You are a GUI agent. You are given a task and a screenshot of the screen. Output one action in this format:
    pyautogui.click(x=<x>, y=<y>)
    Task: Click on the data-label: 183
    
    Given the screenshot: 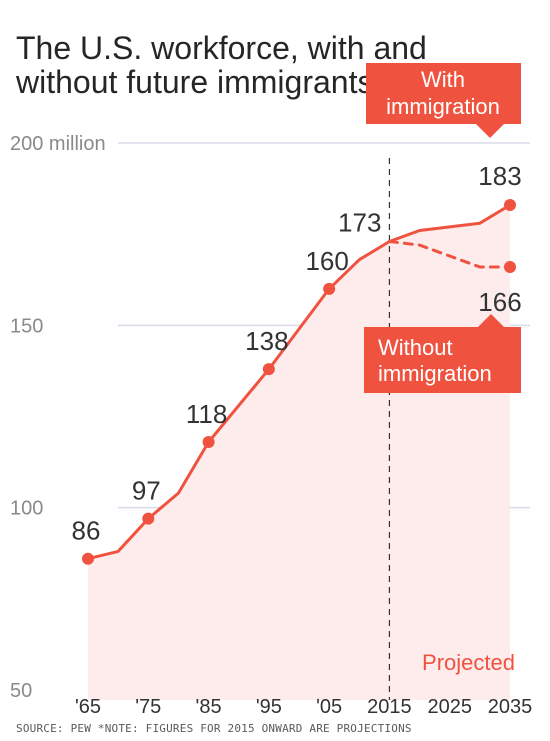 What is the action you would take?
    pyautogui.click(x=499, y=176)
    